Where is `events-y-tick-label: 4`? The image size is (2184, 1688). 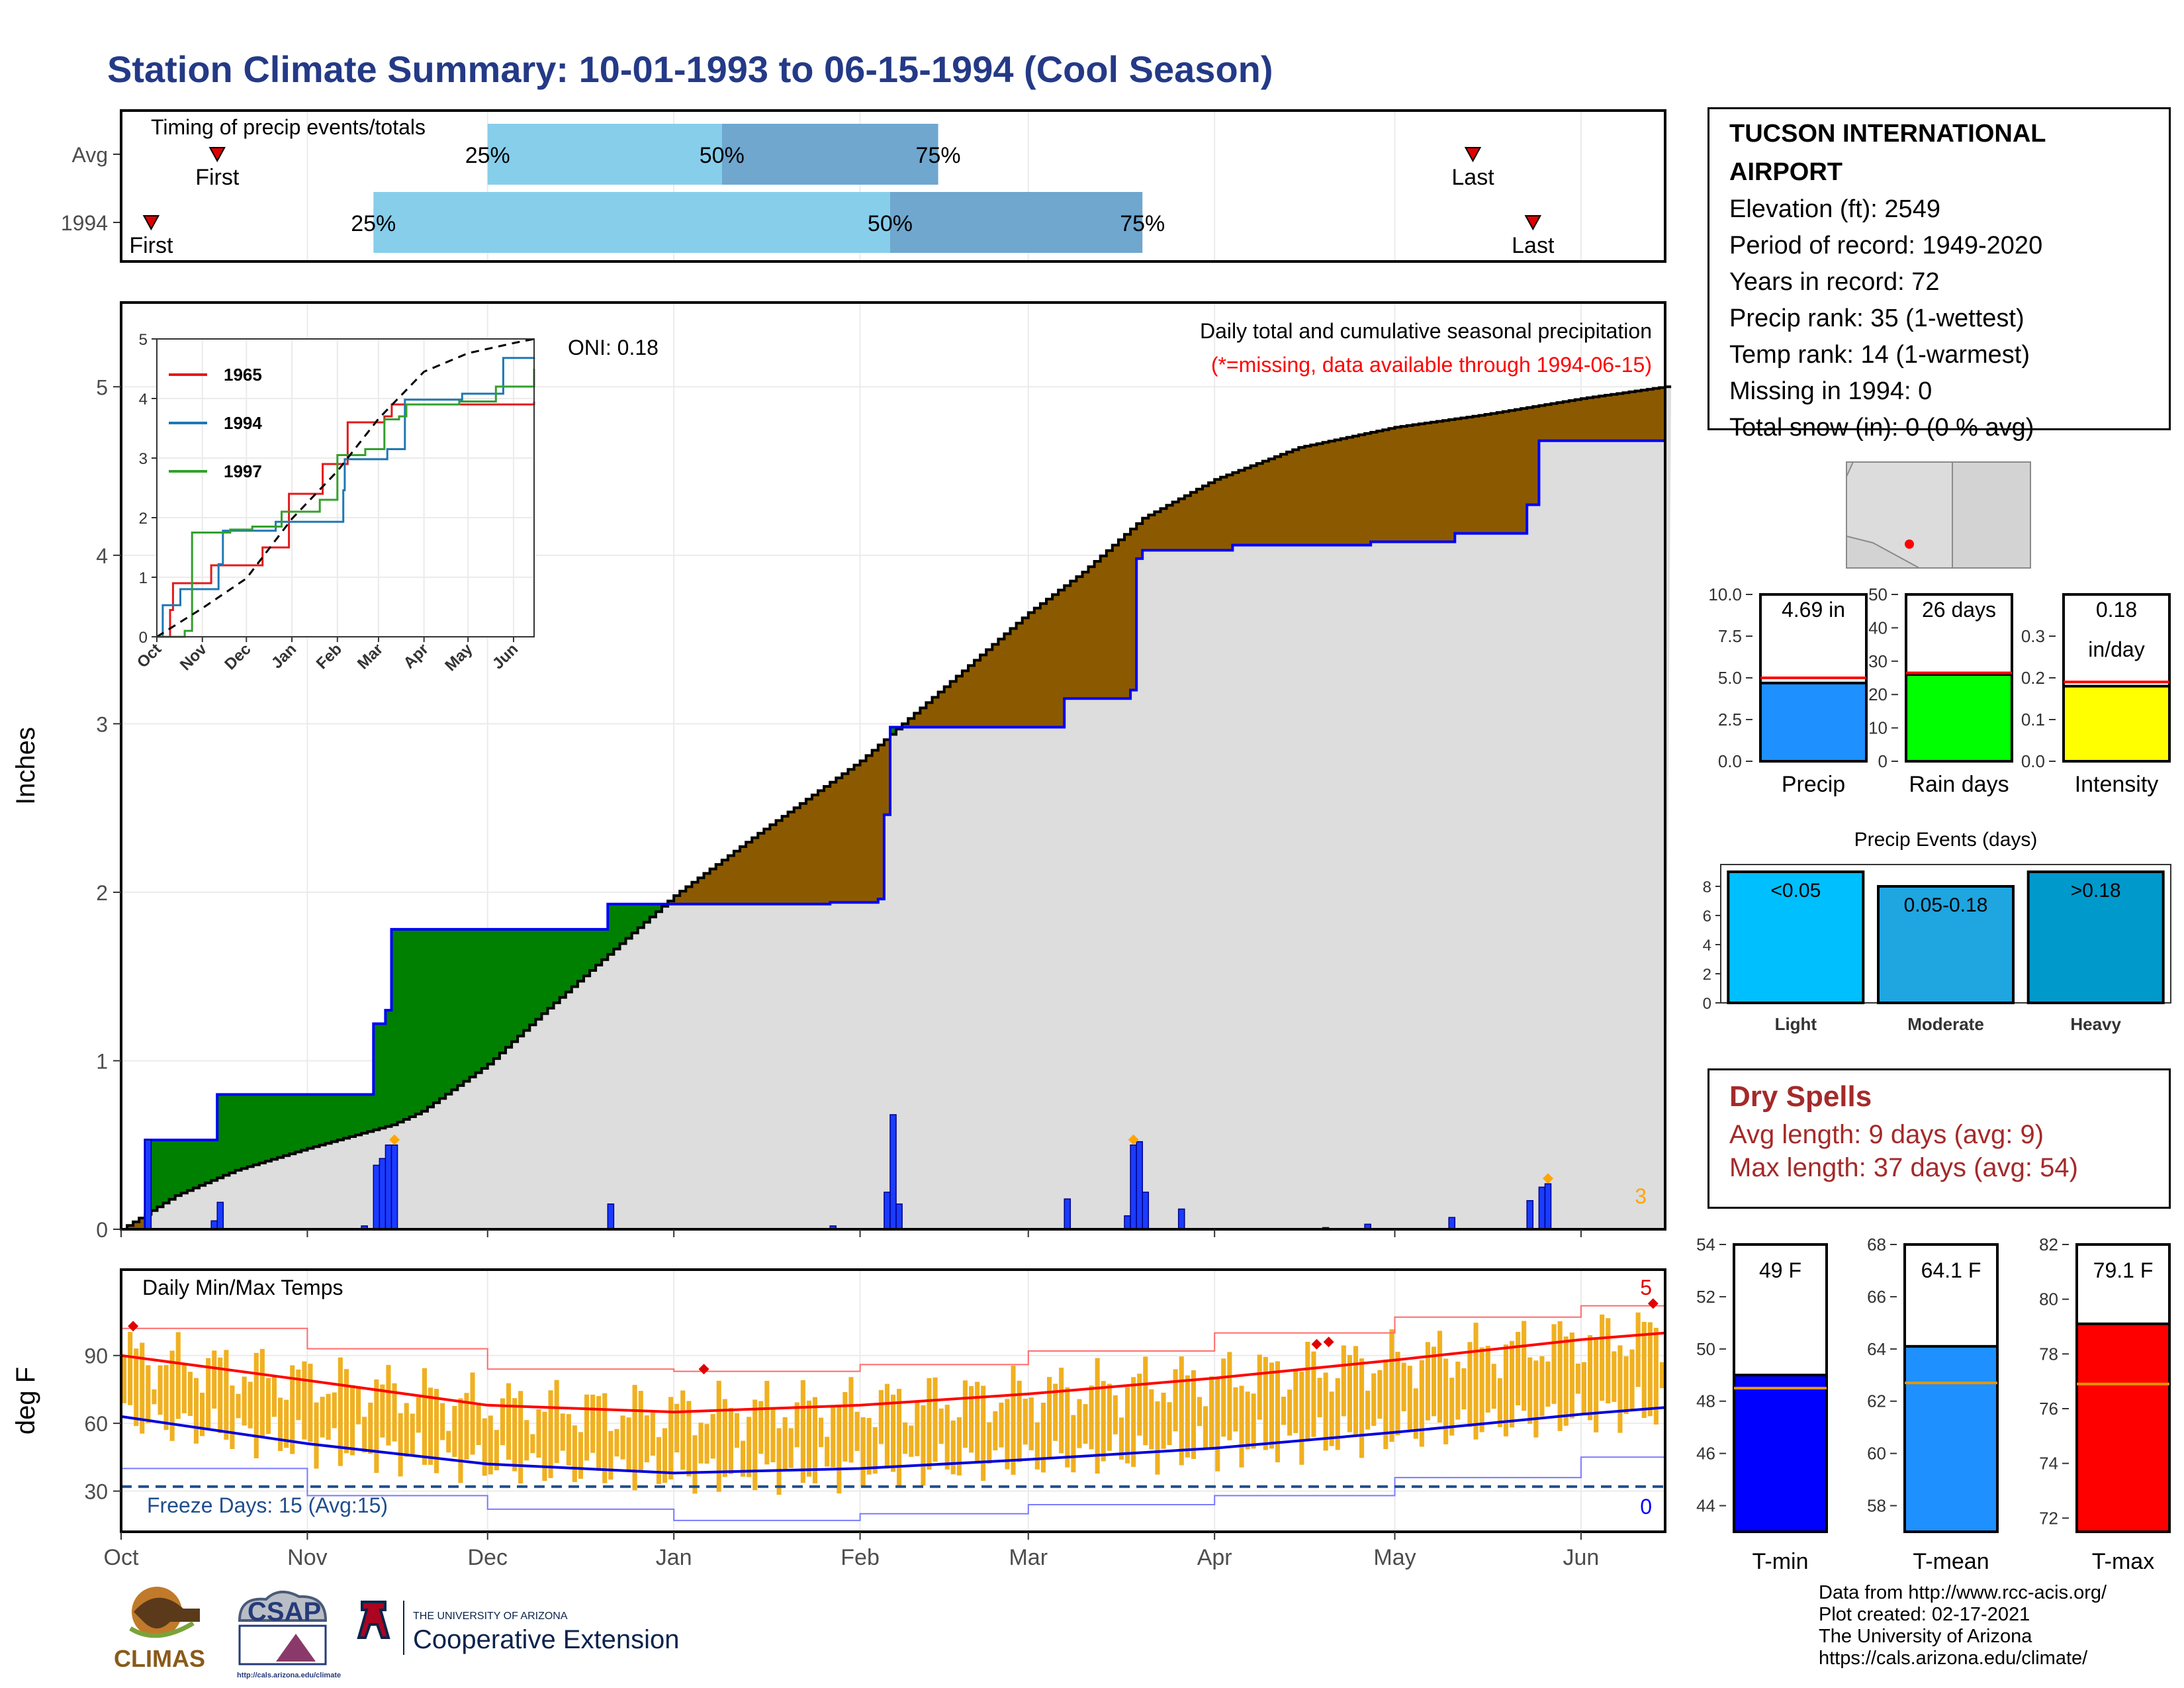
events-y-tick-label: 4 is located at coordinates (1707, 946).